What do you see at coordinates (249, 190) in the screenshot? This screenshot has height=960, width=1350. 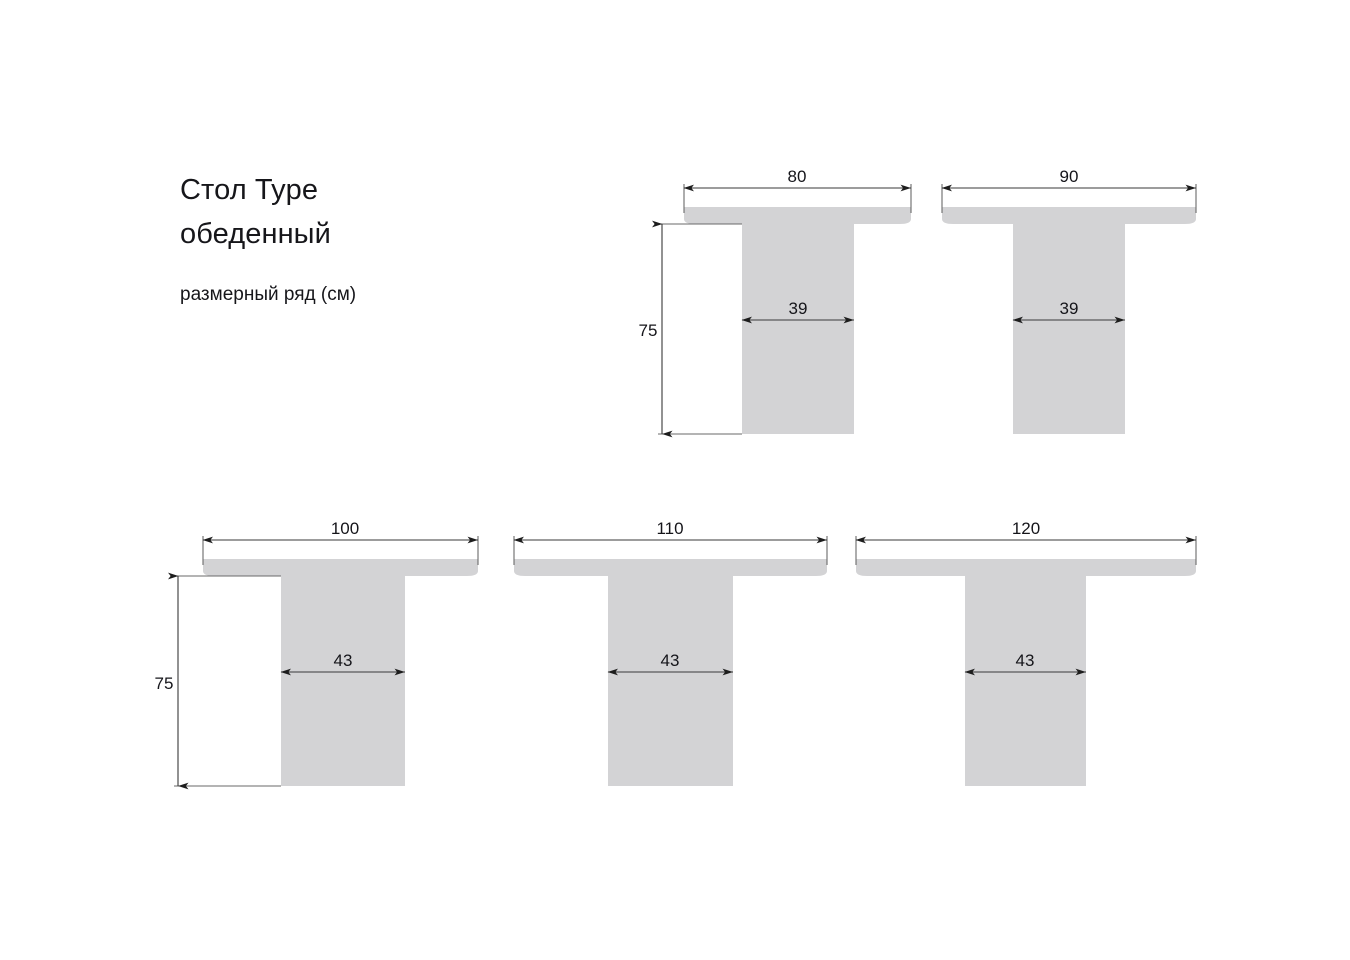 I see `page-title-line-1: Стол Type` at bounding box center [249, 190].